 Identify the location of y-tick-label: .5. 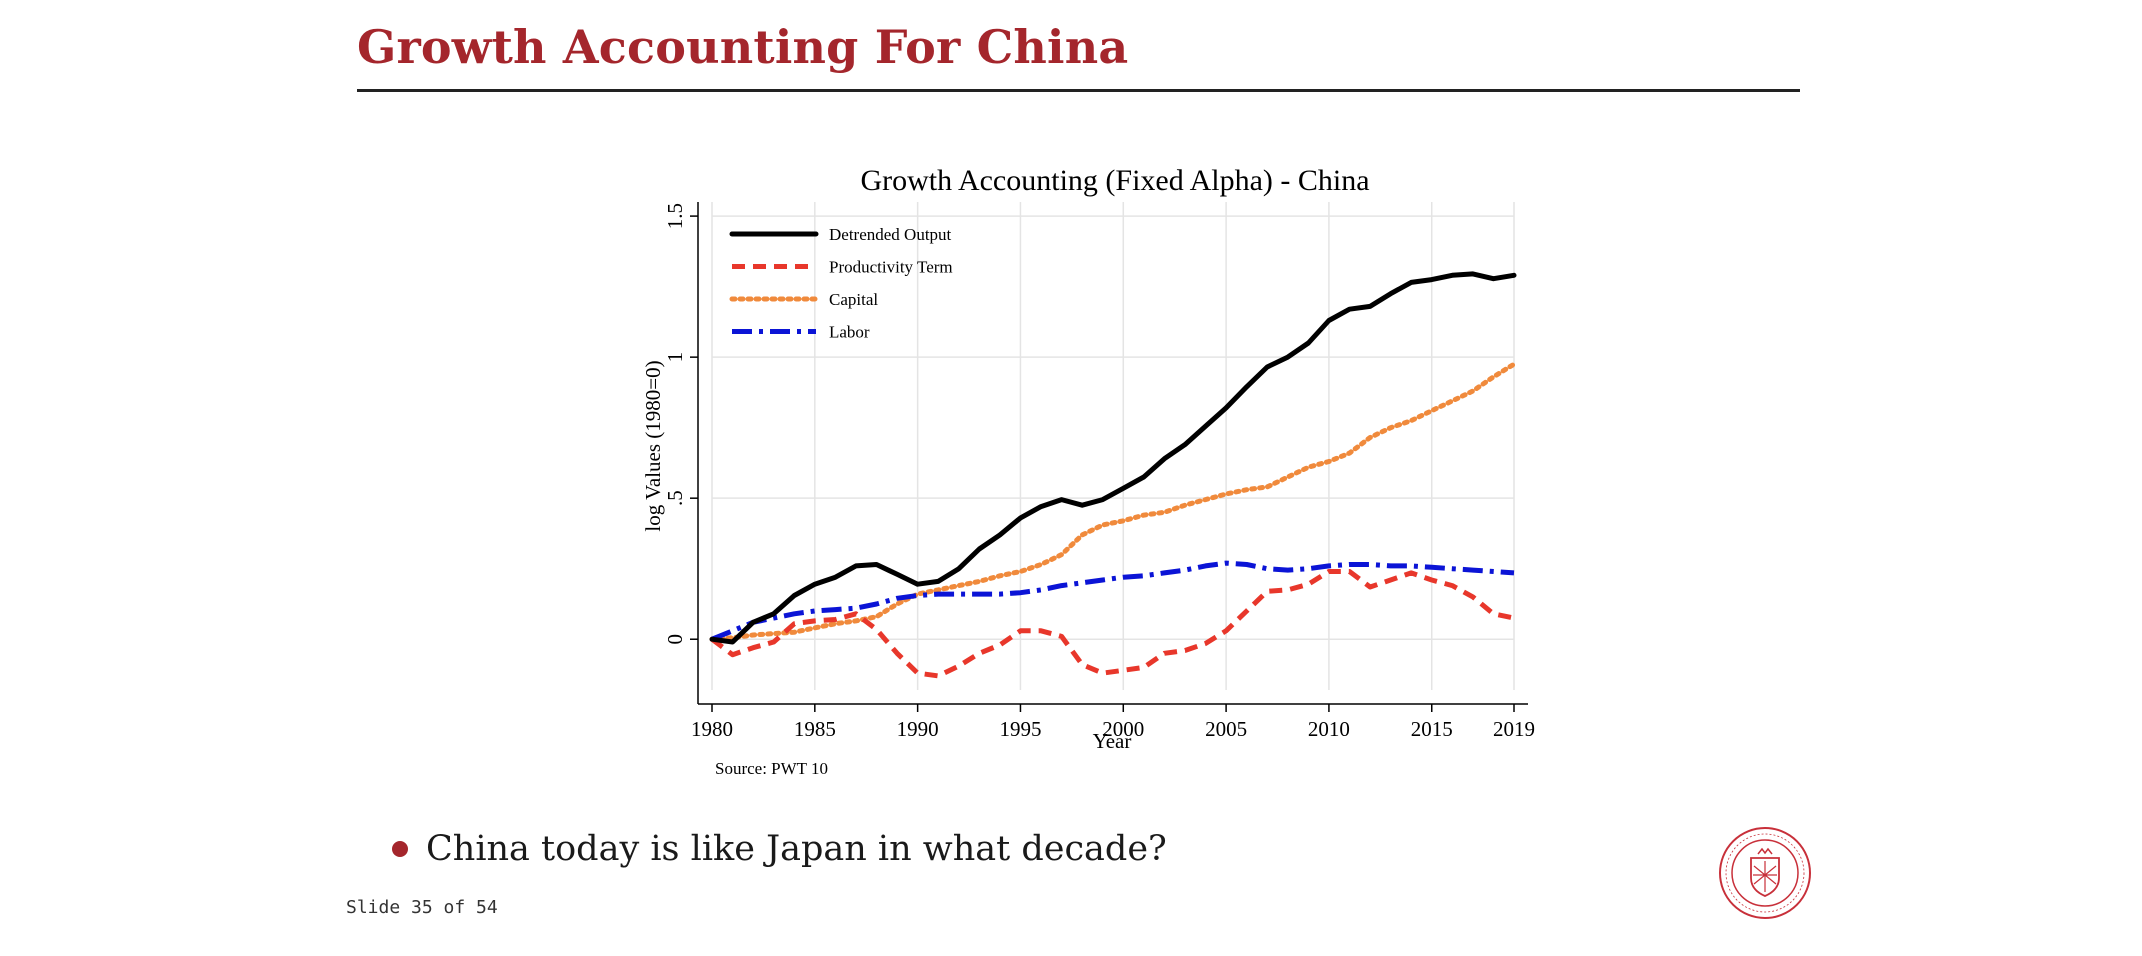
(675, 498).